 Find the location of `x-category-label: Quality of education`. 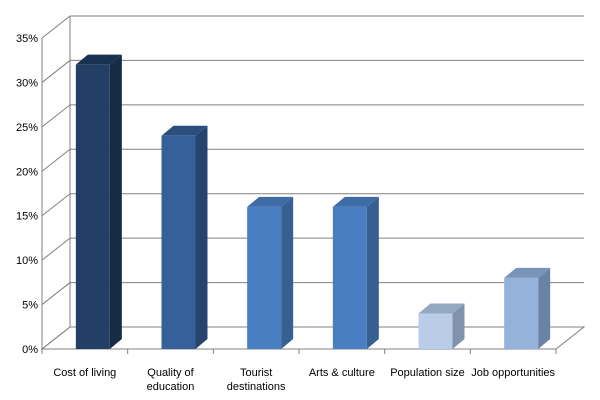

x-category-label: Quality of education is located at coordinates (171, 380).